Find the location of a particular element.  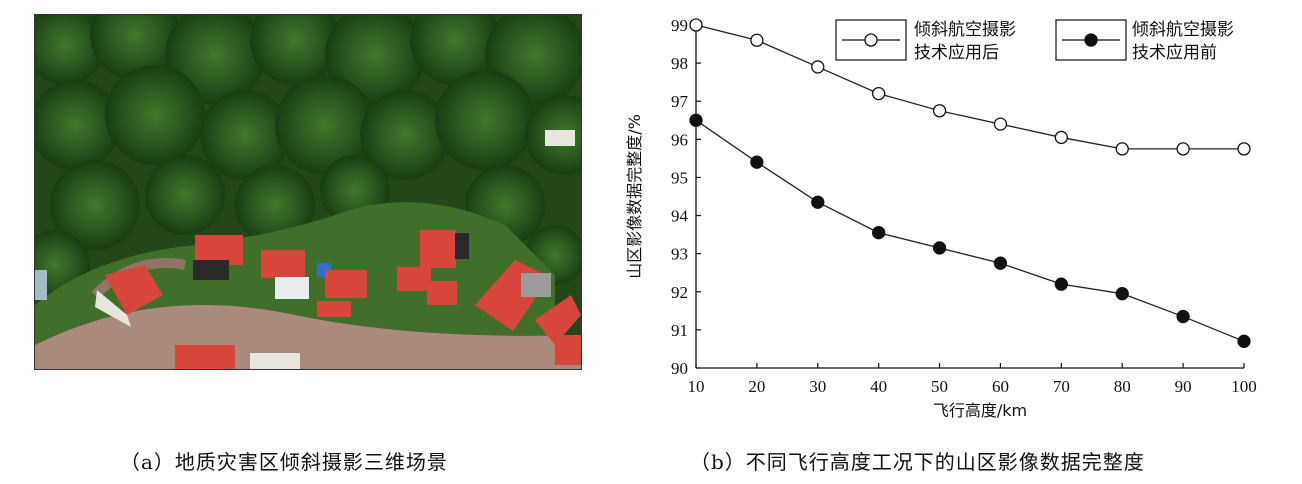

x-axis-label: 飞行高度/km is located at coordinates (980, 410).